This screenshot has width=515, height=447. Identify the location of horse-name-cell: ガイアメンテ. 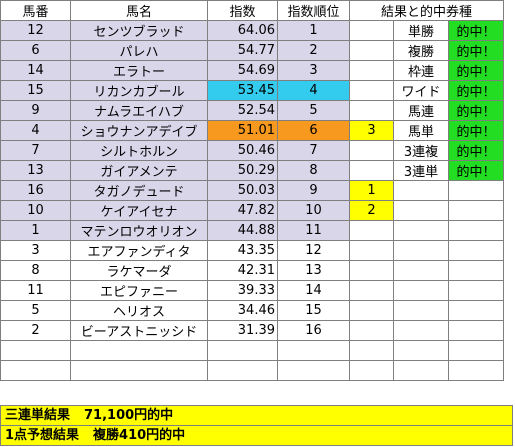
(139, 170).